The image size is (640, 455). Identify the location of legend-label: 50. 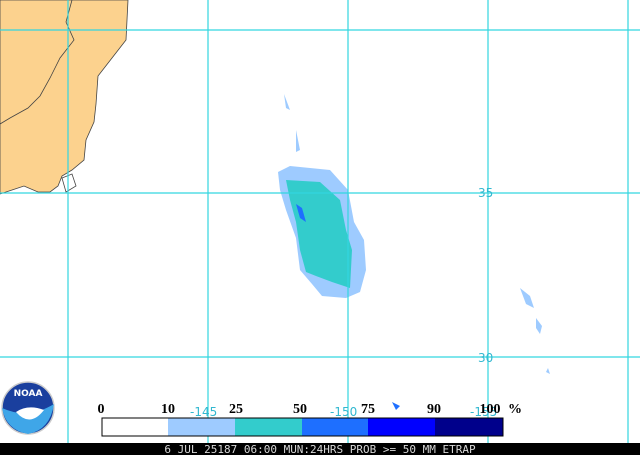
(300, 409).